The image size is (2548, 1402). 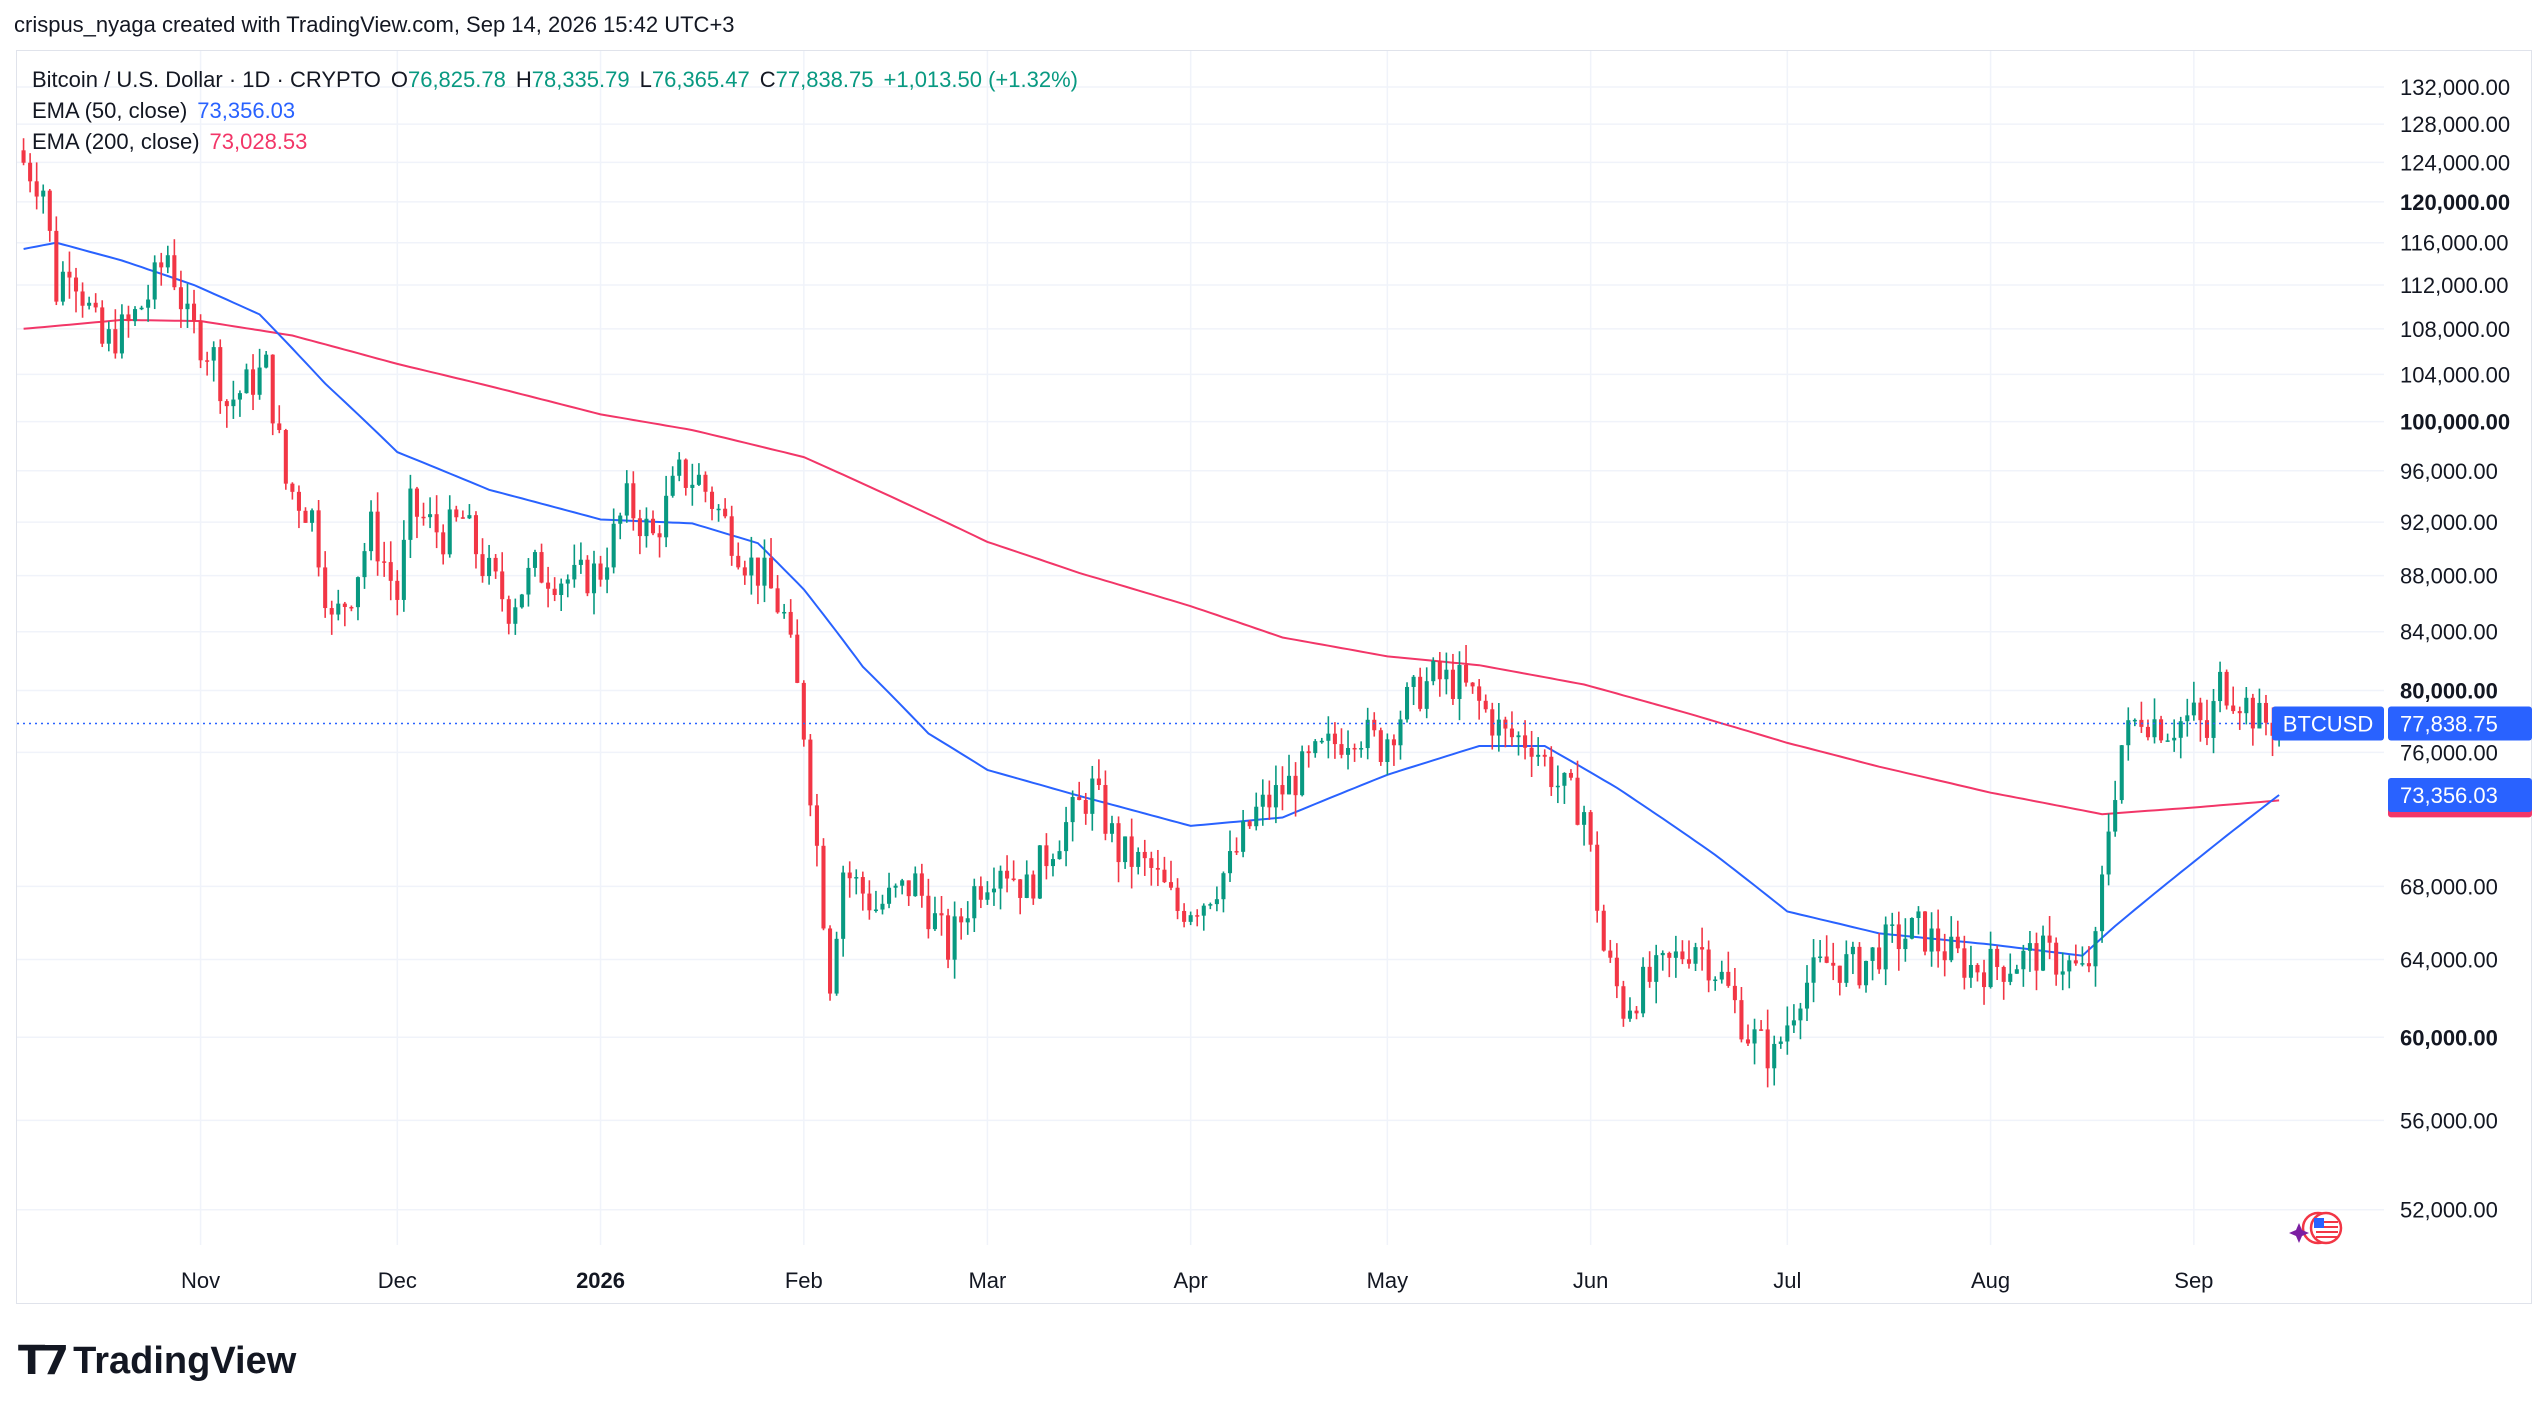 I want to click on y-tick-label: 104,000.00, so click(x=2455, y=374).